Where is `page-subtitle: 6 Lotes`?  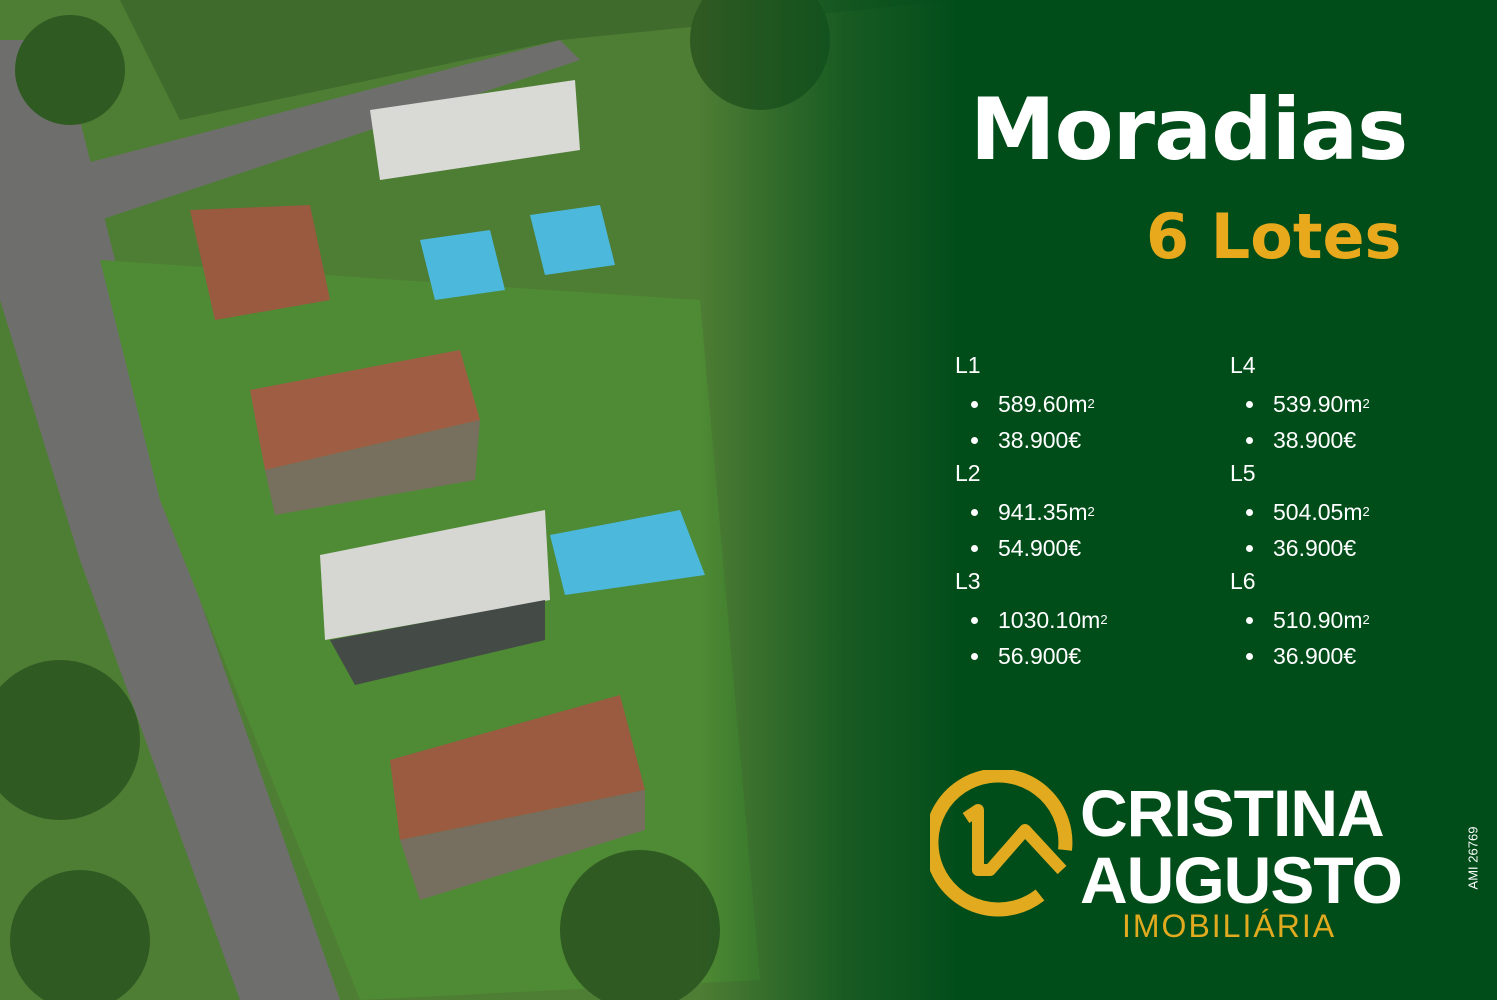
page-subtitle: 6 Lotes is located at coordinates (1274, 236).